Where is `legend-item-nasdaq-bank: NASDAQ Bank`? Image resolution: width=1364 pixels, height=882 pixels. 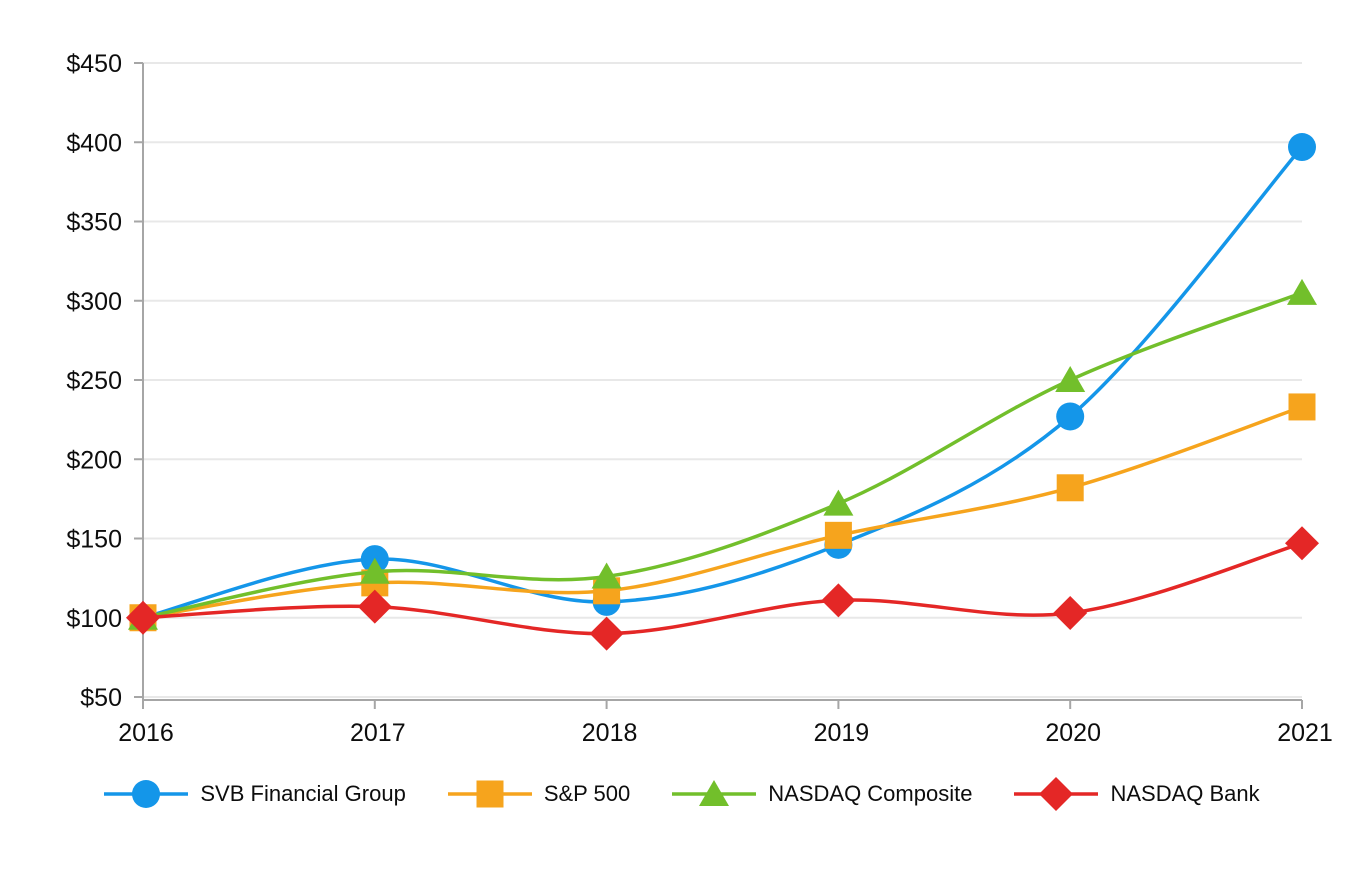
legend-item-nasdaq-bank: NASDAQ Bank is located at coordinates (1137, 794).